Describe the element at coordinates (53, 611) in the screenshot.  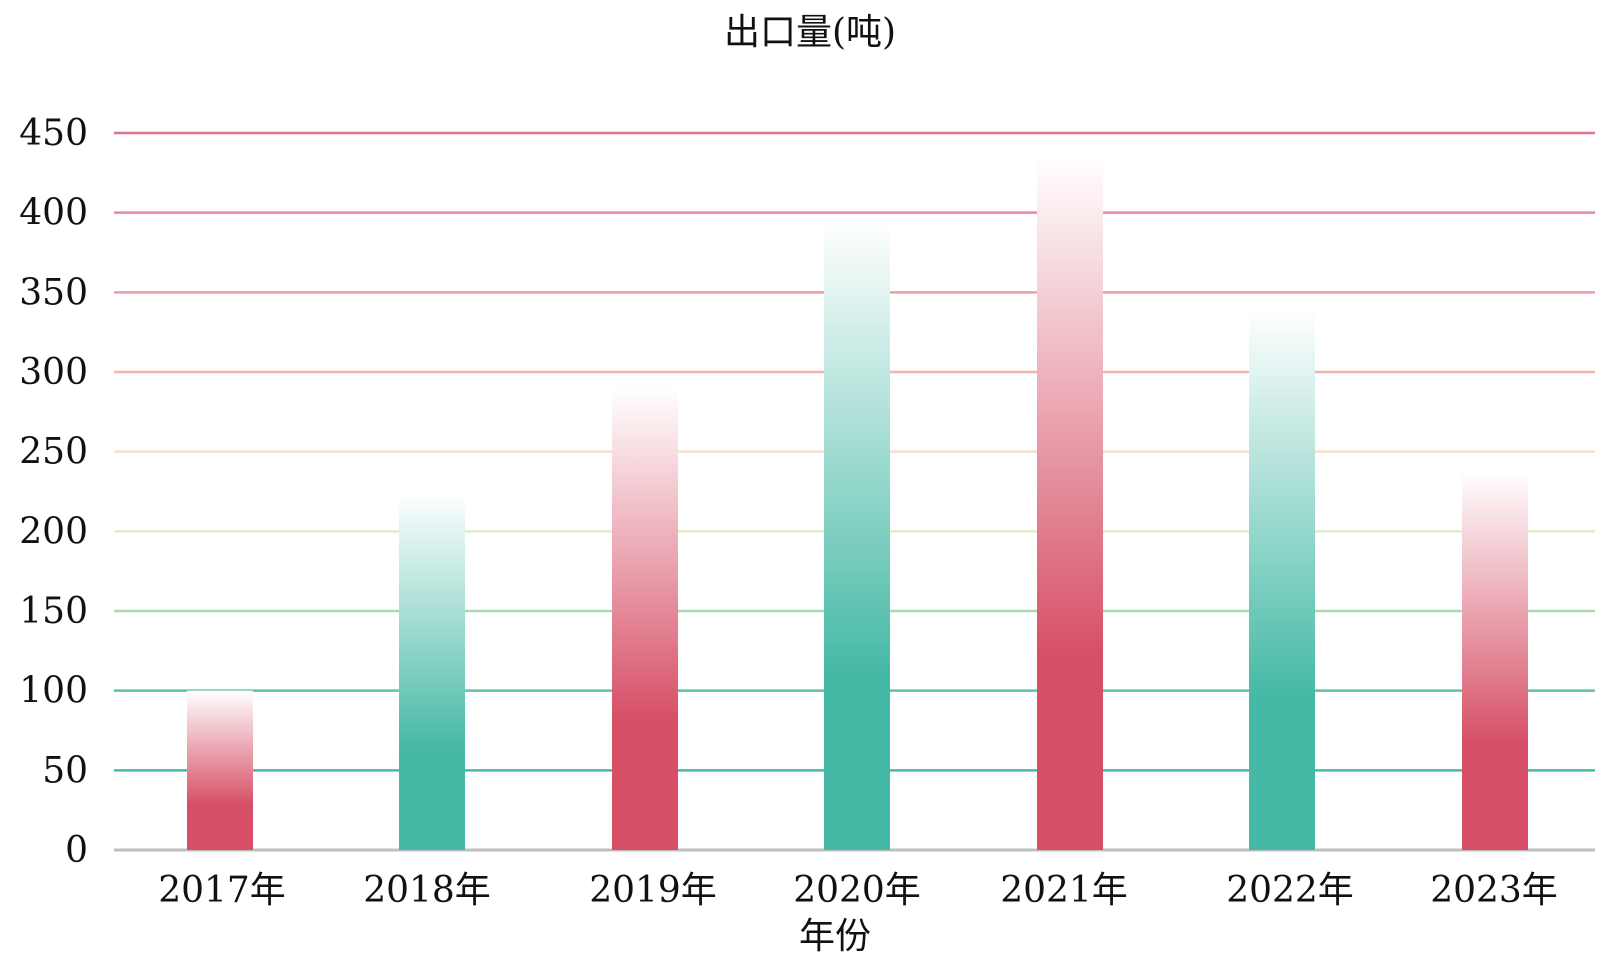
I see `y-tick-label: 150` at that location.